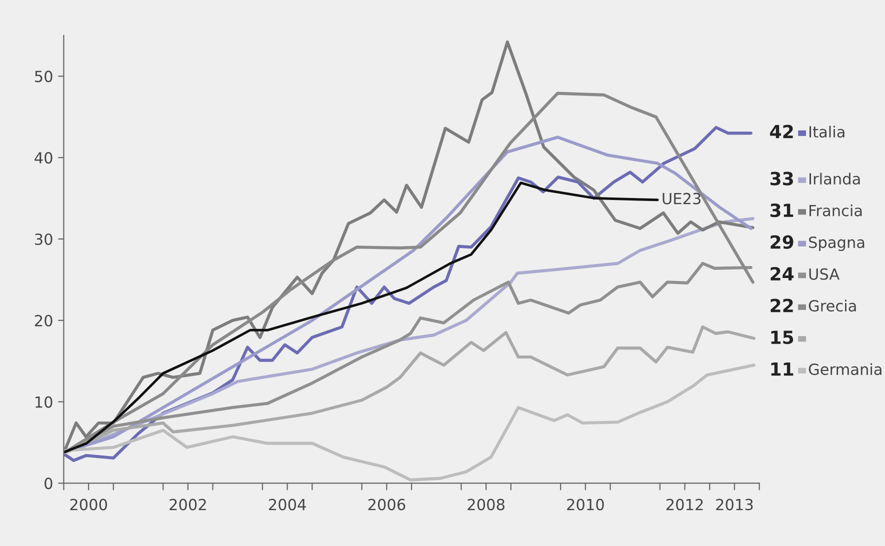 The width and height of the screenshot is (885, 546). What do you see at coordinates (781, 305) in the screenshot?
I see `text: 22` at bounding box center [781, 305].